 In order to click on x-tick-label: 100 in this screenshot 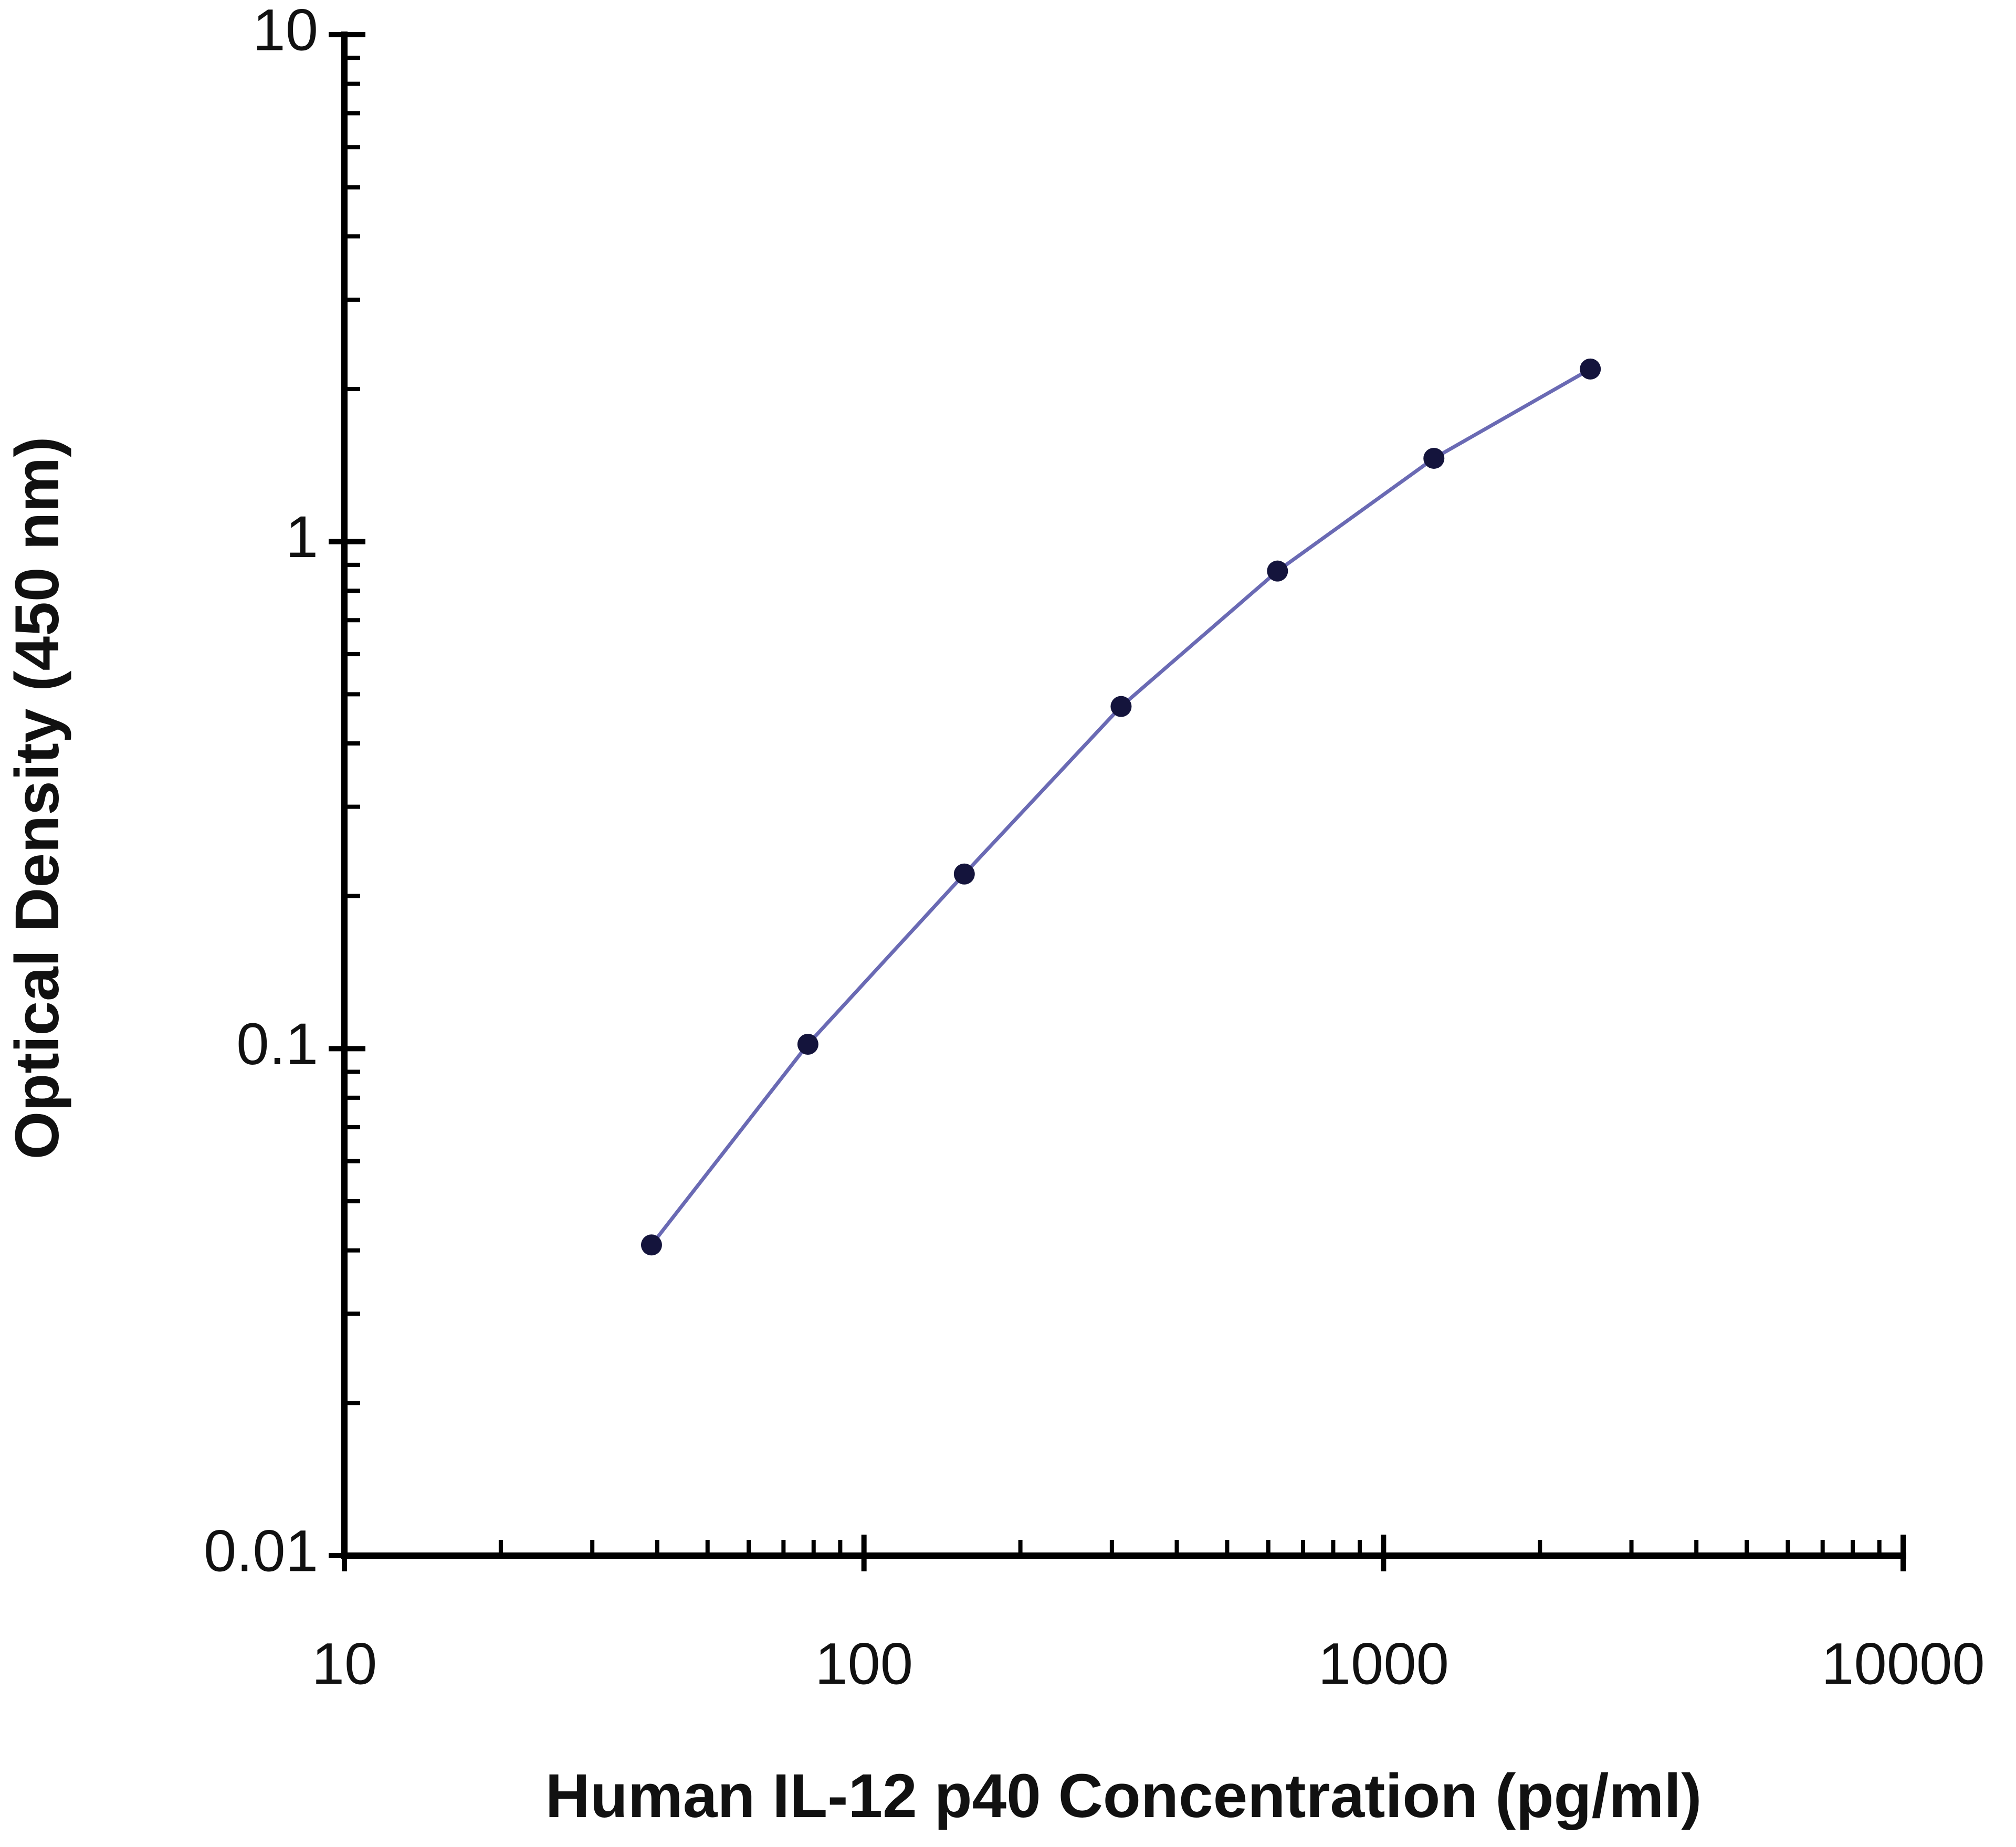, I will do `click(864, 1664)`.